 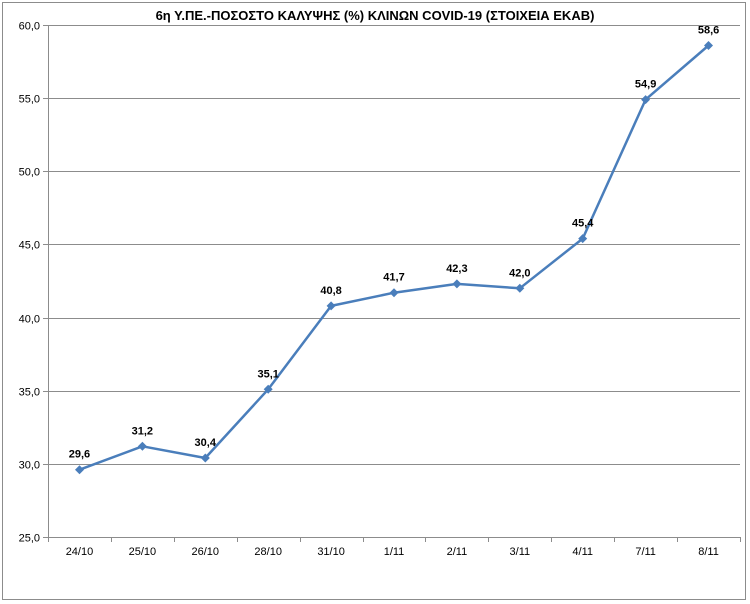 I want to click on x-tick-label: 1/11, so click(x=394, y=552).